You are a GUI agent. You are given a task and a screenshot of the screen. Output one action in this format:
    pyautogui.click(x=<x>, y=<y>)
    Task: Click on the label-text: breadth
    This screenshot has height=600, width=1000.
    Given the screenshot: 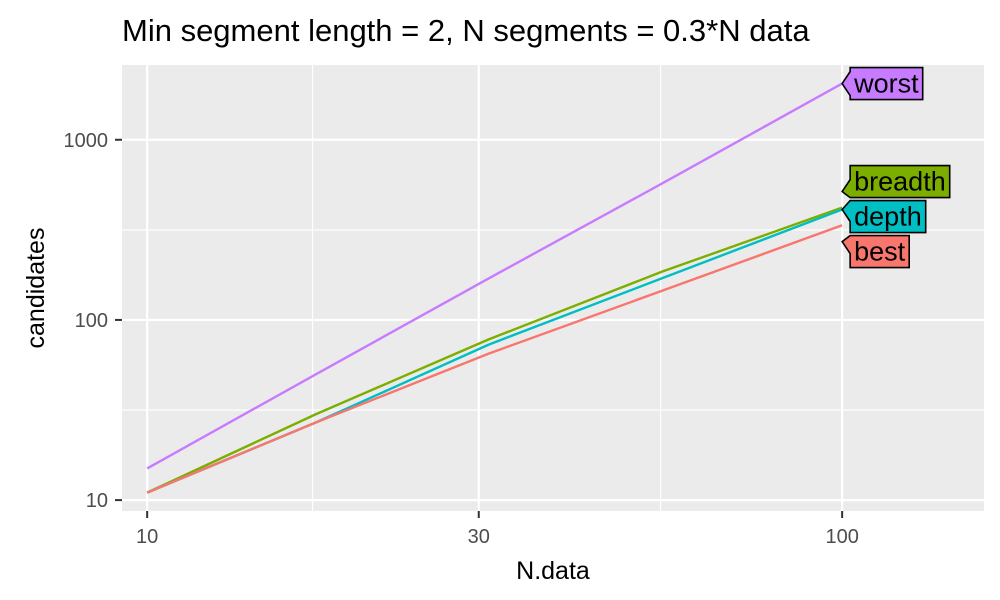 What is the action you would take?
    pyautogui.click(x=900, y=182)
    